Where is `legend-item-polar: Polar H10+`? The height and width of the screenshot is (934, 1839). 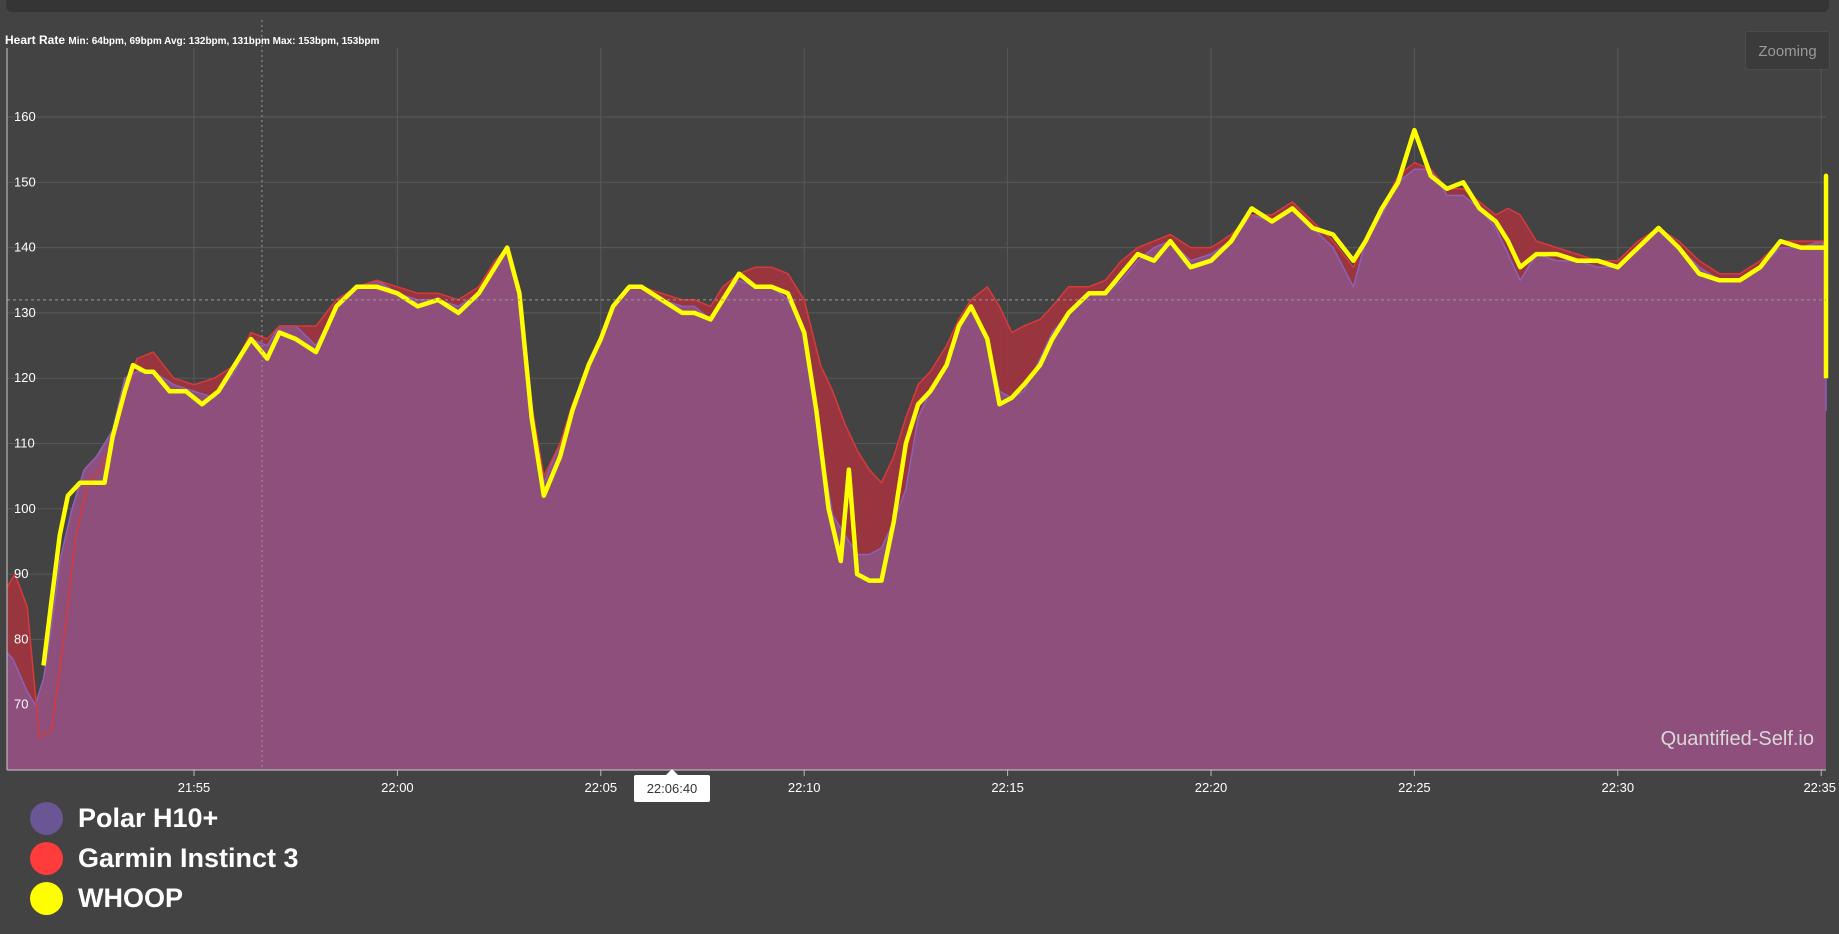 legend-item-polar: Polar H10+ is located at coordinates (164, 818).